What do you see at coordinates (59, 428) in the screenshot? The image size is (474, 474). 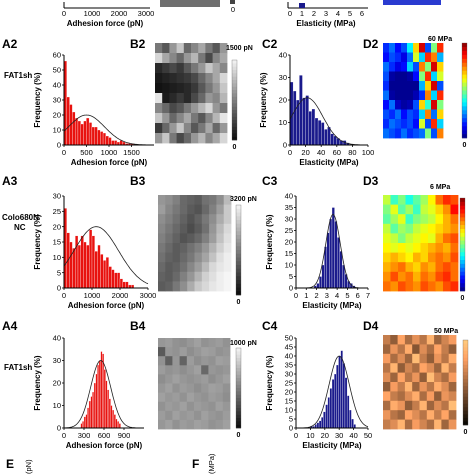 I see `y-tick-label: 0` at bounding box center [59, 428].